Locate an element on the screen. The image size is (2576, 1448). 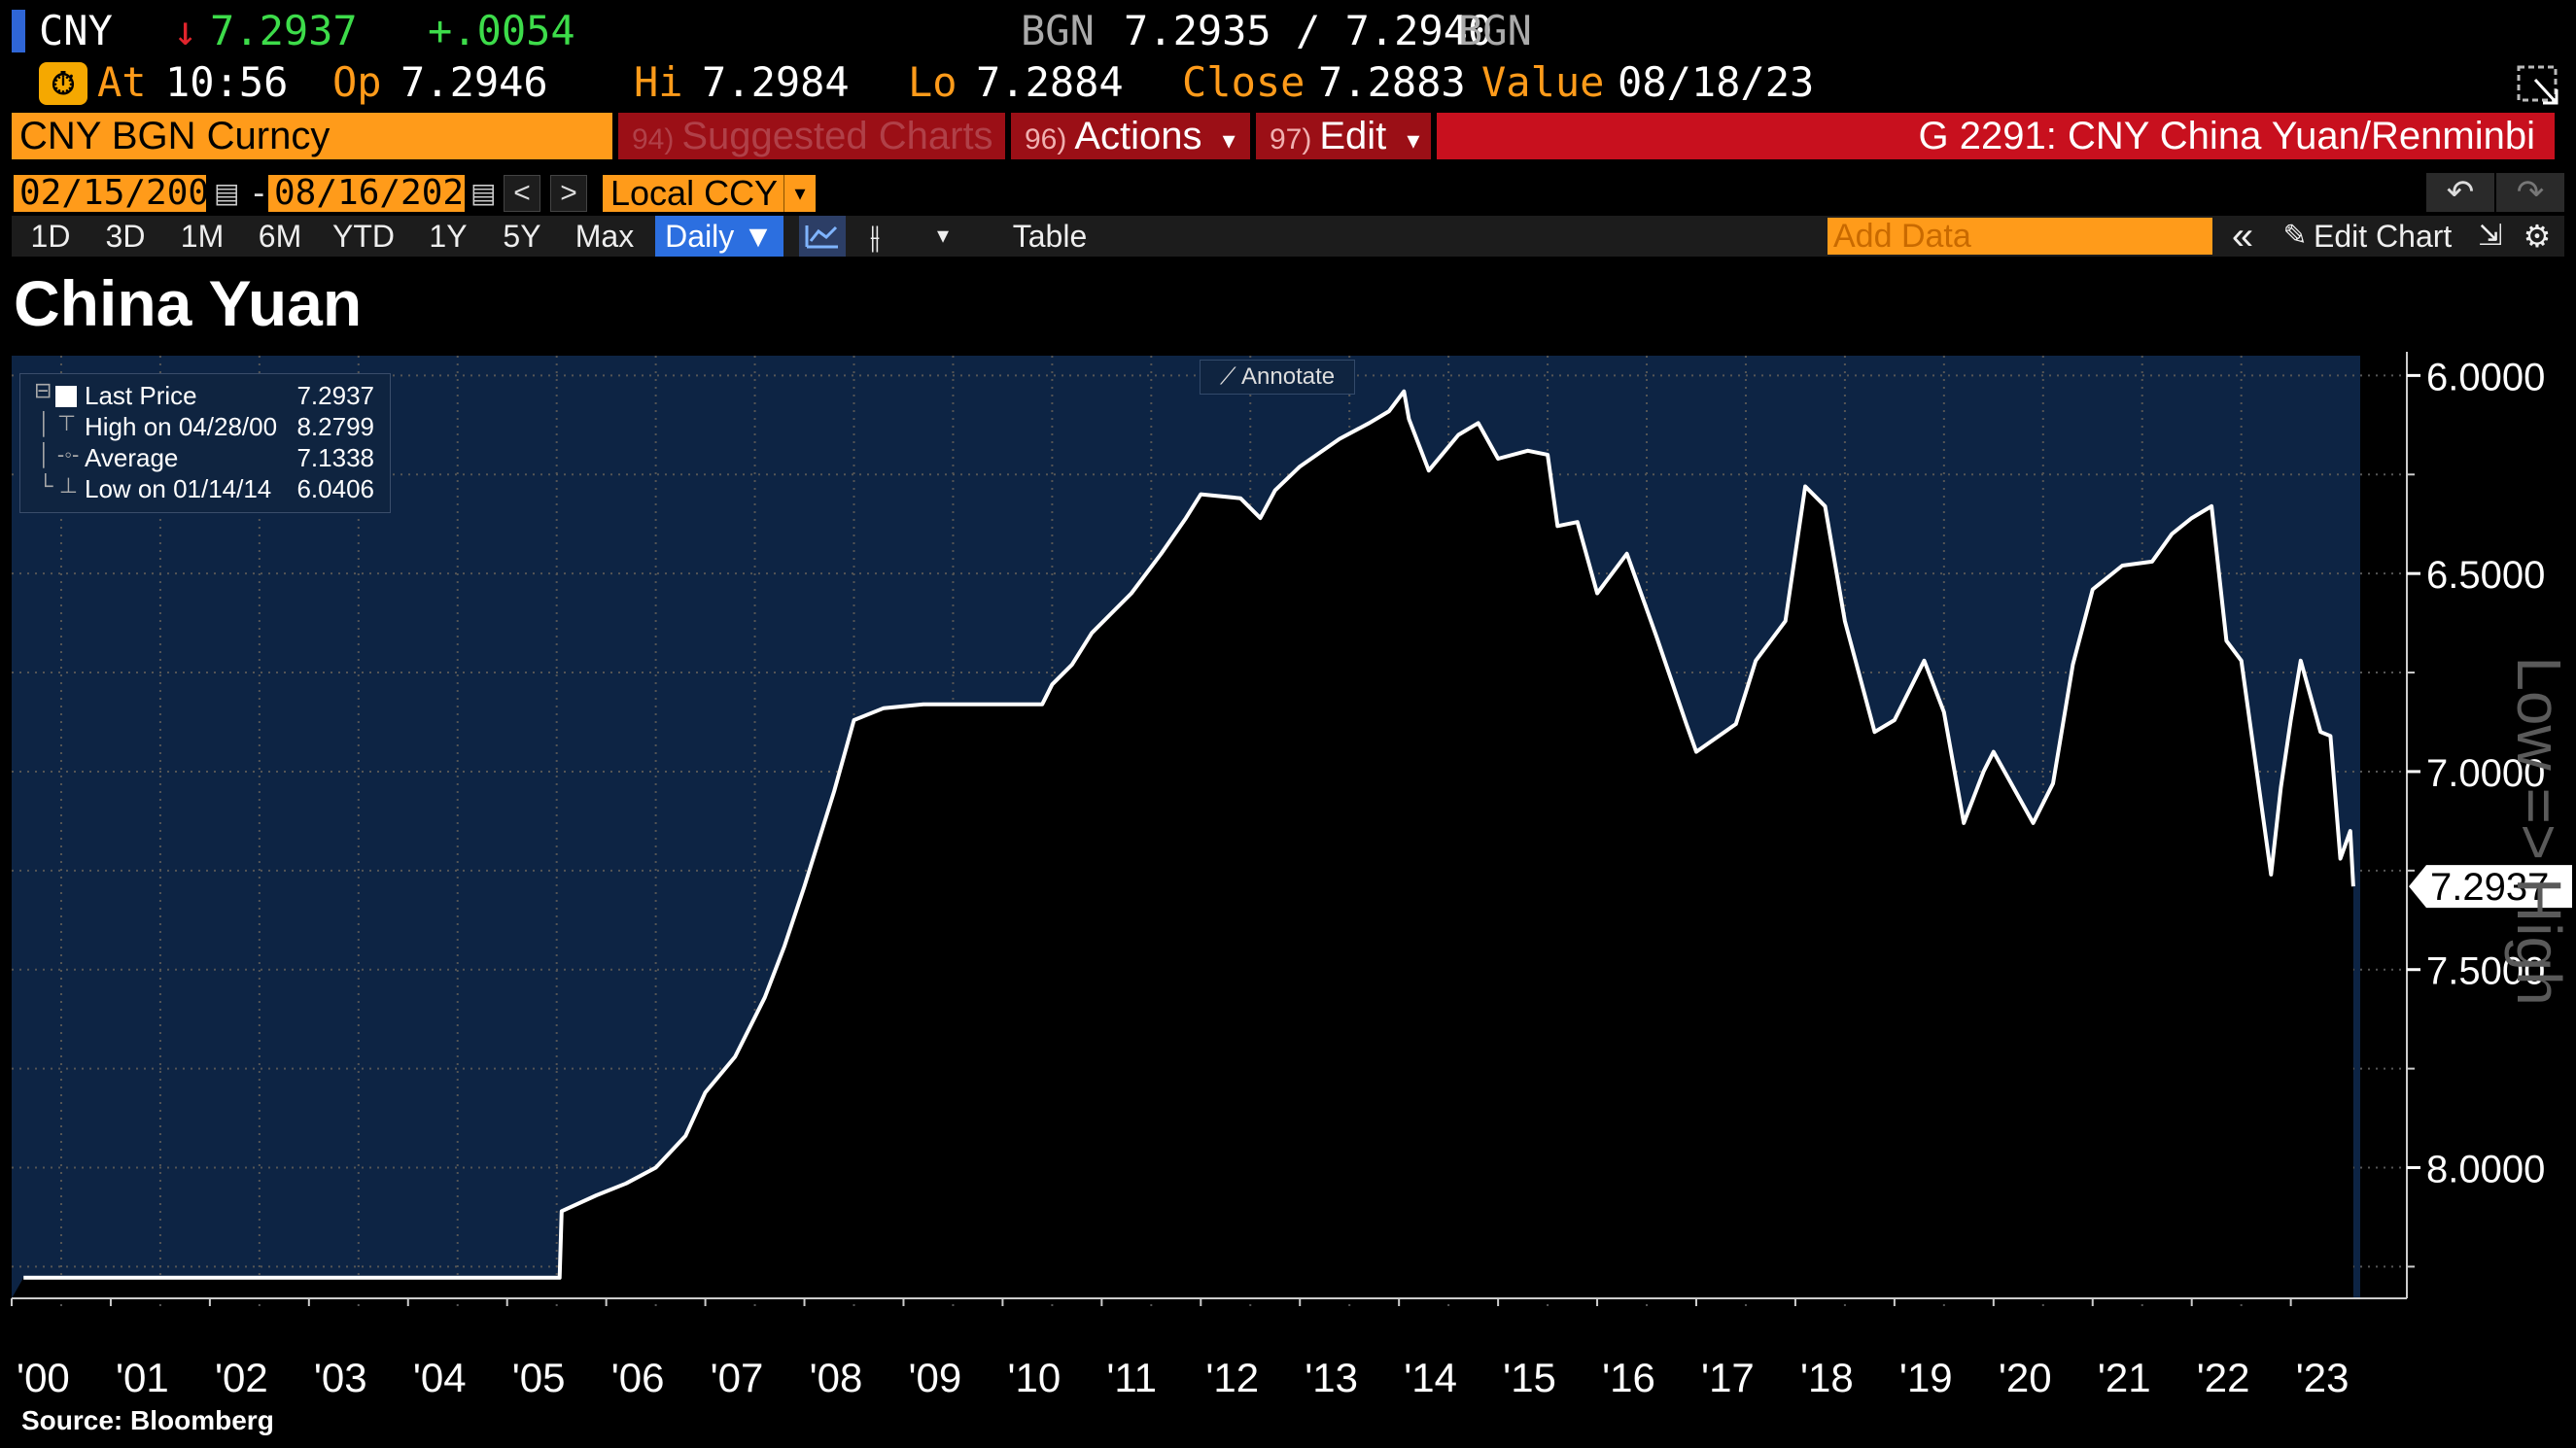
x-tick-label: '05 is located at coordinates (539, 1377).